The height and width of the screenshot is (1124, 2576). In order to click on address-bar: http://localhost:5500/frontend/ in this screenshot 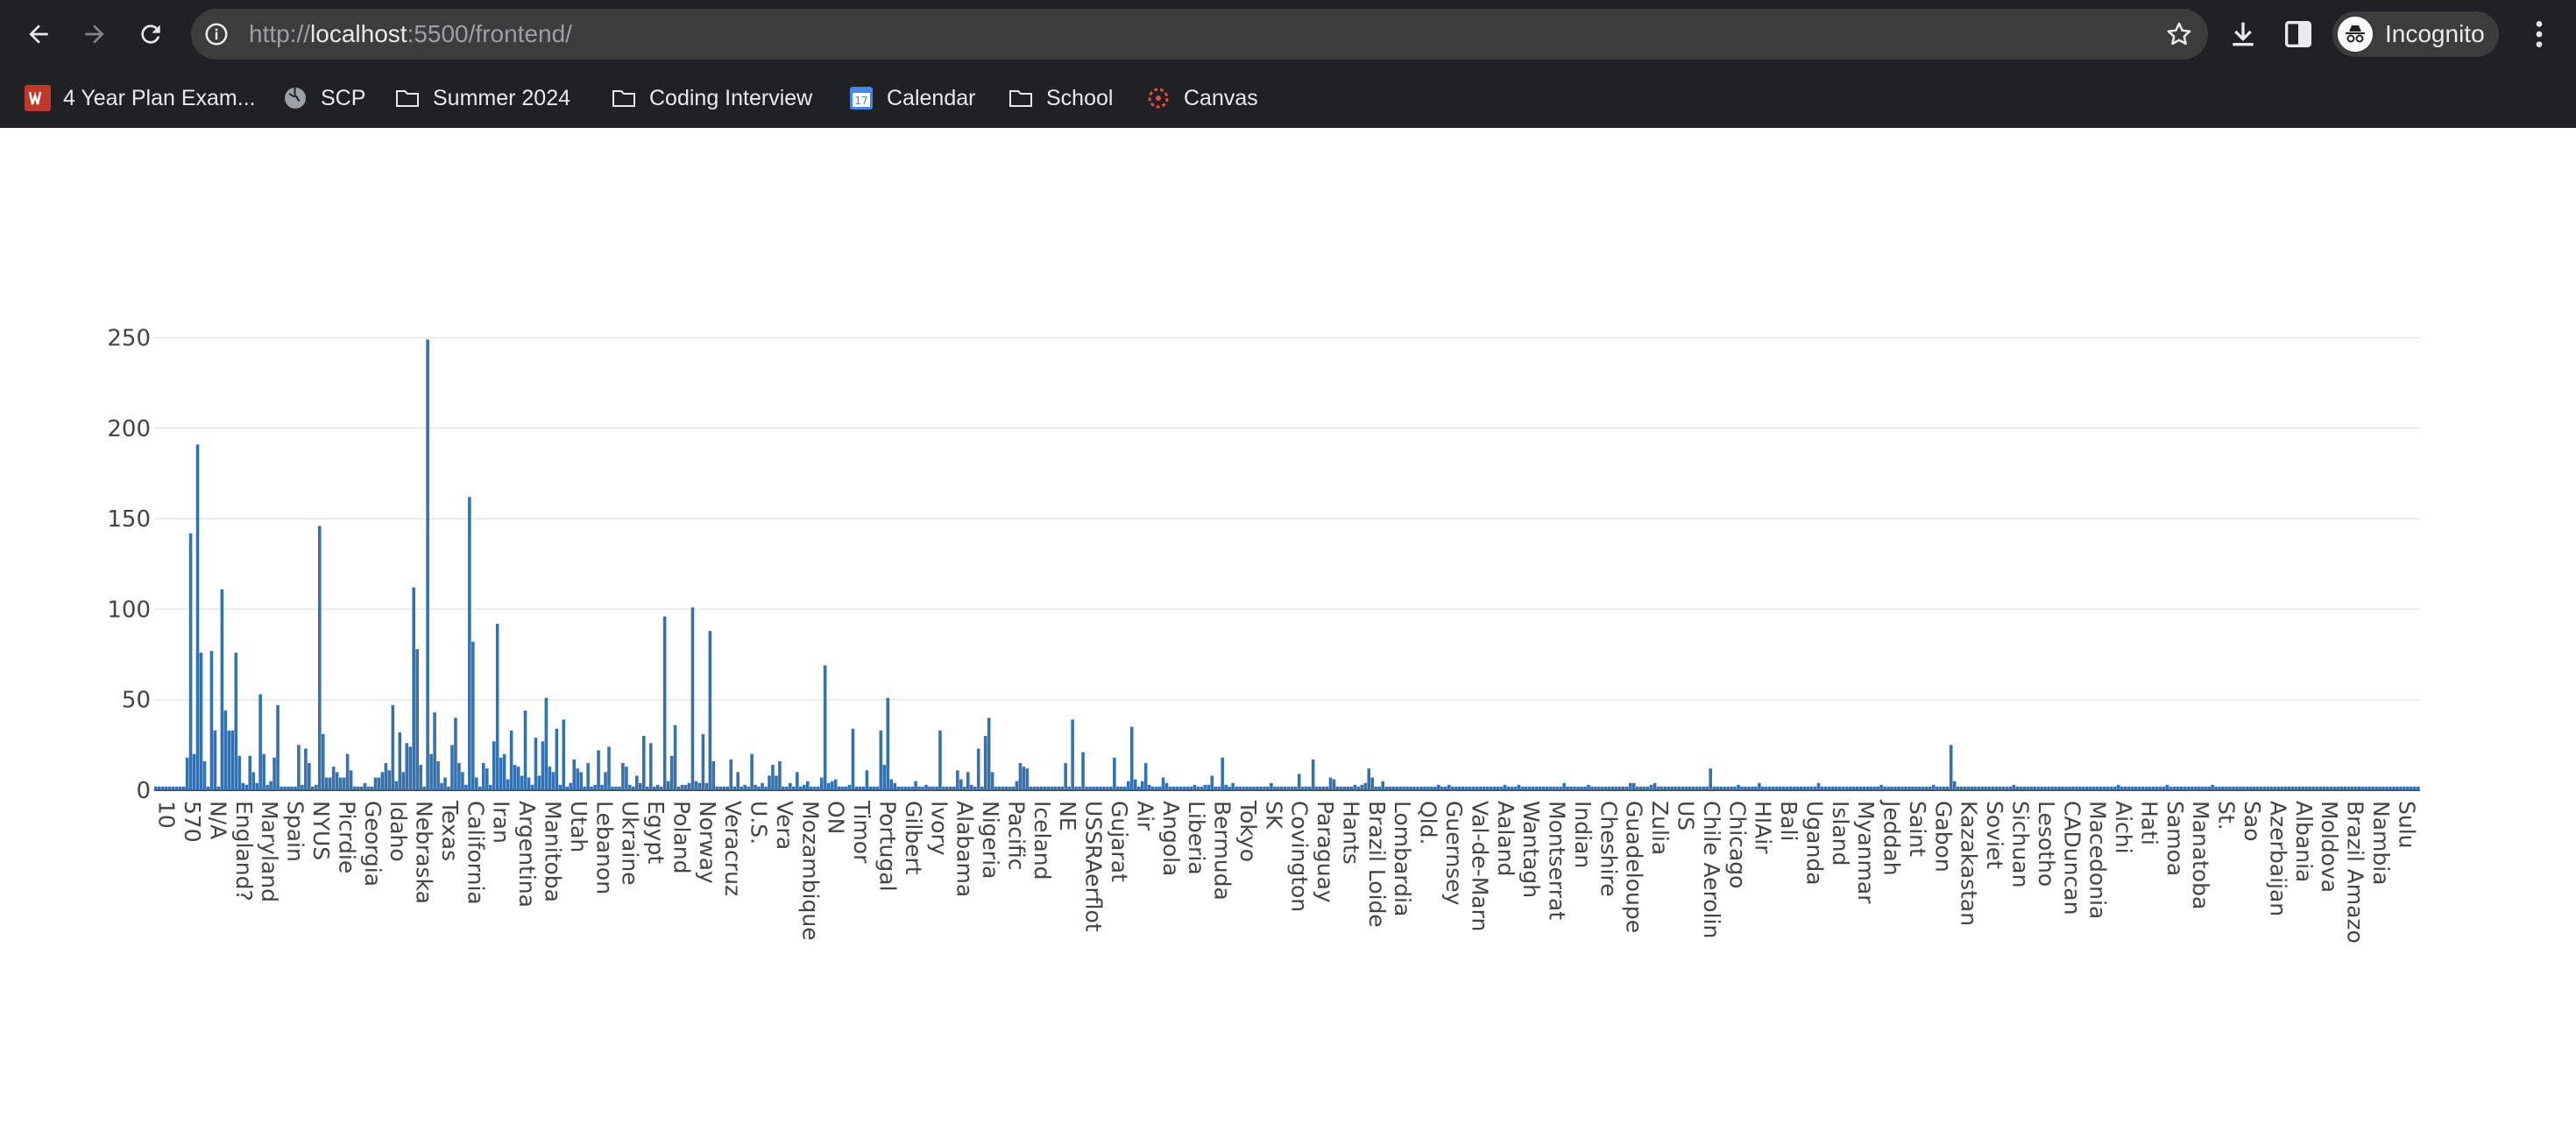, I will do `click(1199, 34)`.